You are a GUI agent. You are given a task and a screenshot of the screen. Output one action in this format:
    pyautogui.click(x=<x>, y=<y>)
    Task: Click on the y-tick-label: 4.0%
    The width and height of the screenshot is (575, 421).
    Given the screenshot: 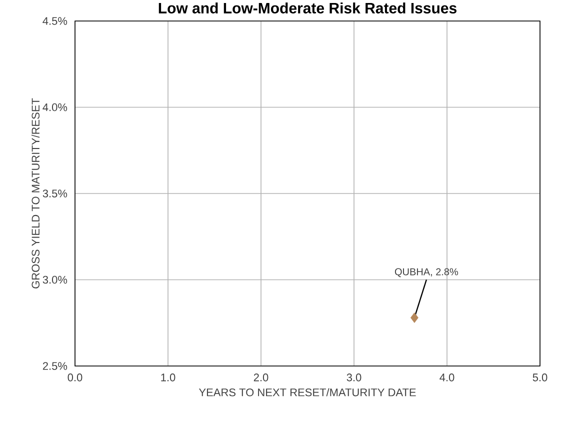 What is the action you would take?
    pyautogui.click(x=55, y=107)
    